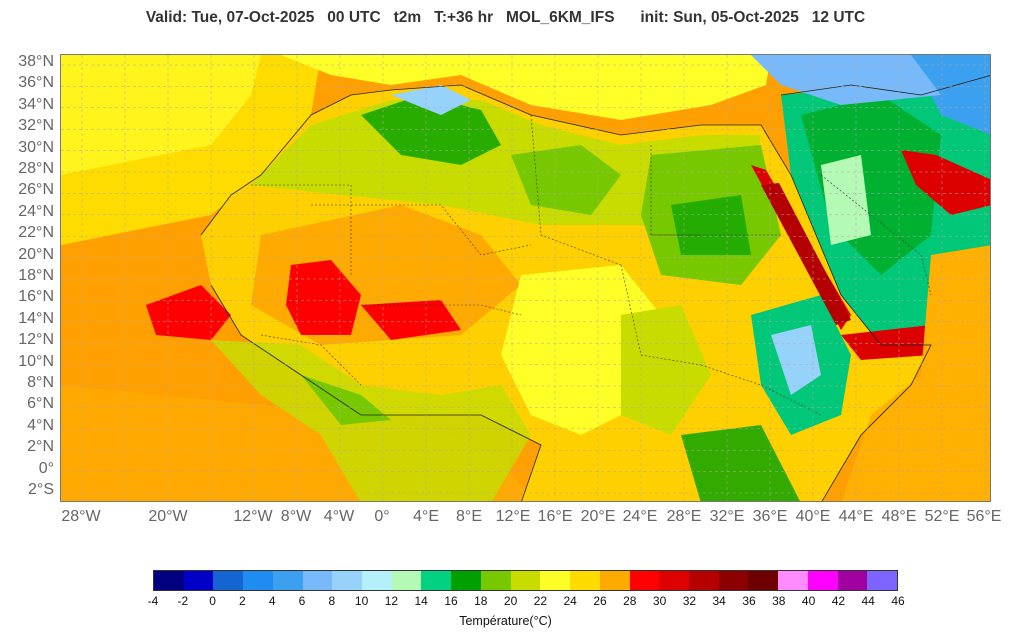  I want to click on legend-tick-label: 44, so click(868, 601).